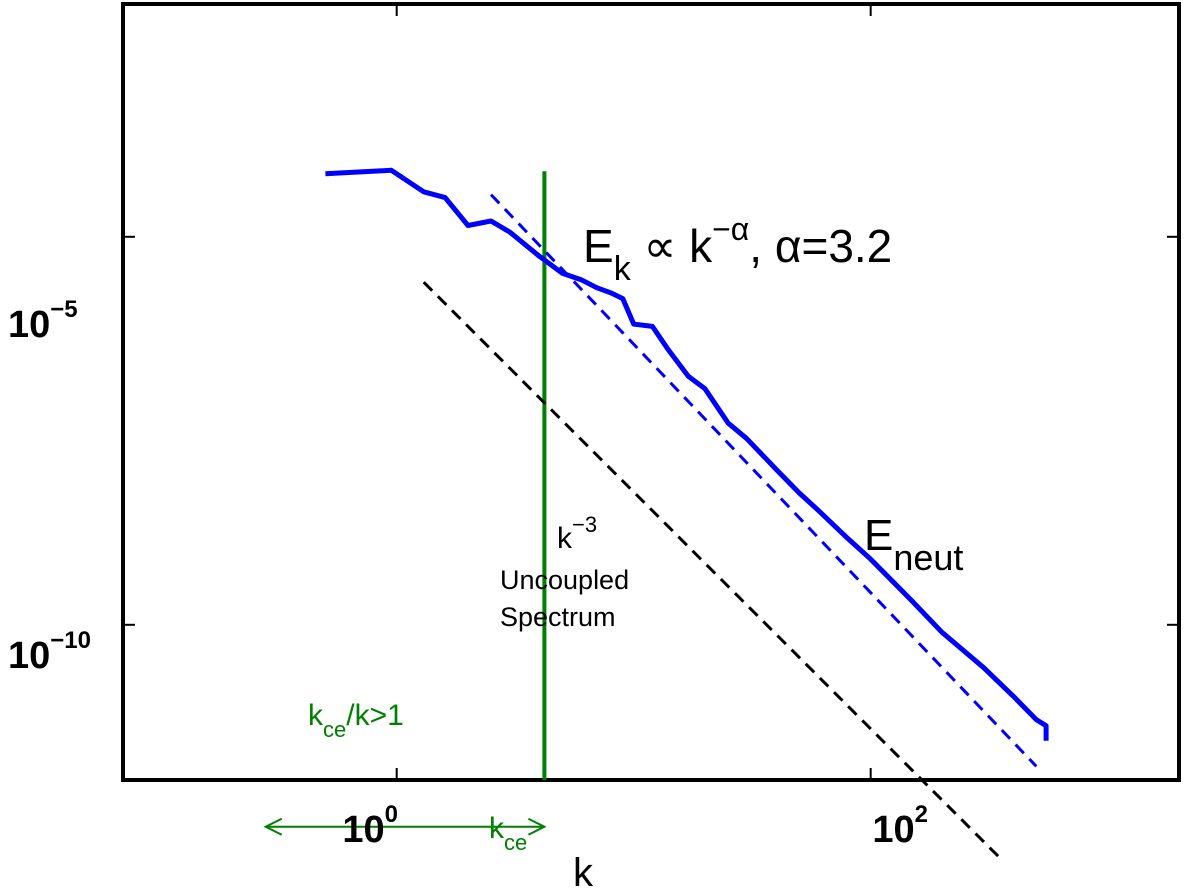 The width and height of the screenshot is (1188, 896). I want to click on x-axis-label: k, so click(583, 873).